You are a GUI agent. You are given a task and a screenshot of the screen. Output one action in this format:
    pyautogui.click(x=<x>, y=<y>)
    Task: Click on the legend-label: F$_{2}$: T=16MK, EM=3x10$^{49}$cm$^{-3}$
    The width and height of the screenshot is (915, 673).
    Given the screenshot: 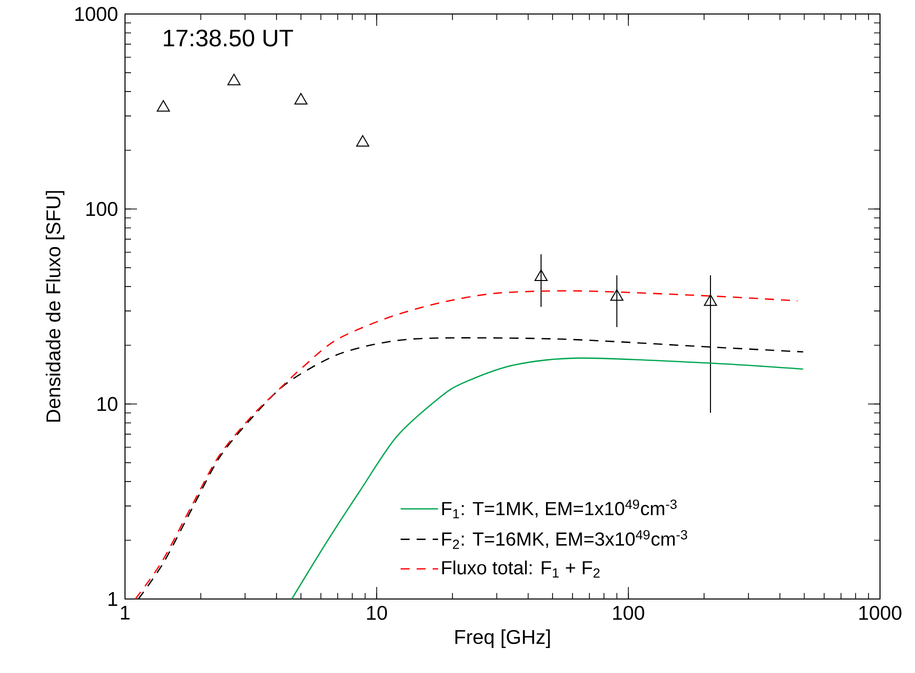 What is the action you would take?
    pyautogui.click(x=565, y=539)
    